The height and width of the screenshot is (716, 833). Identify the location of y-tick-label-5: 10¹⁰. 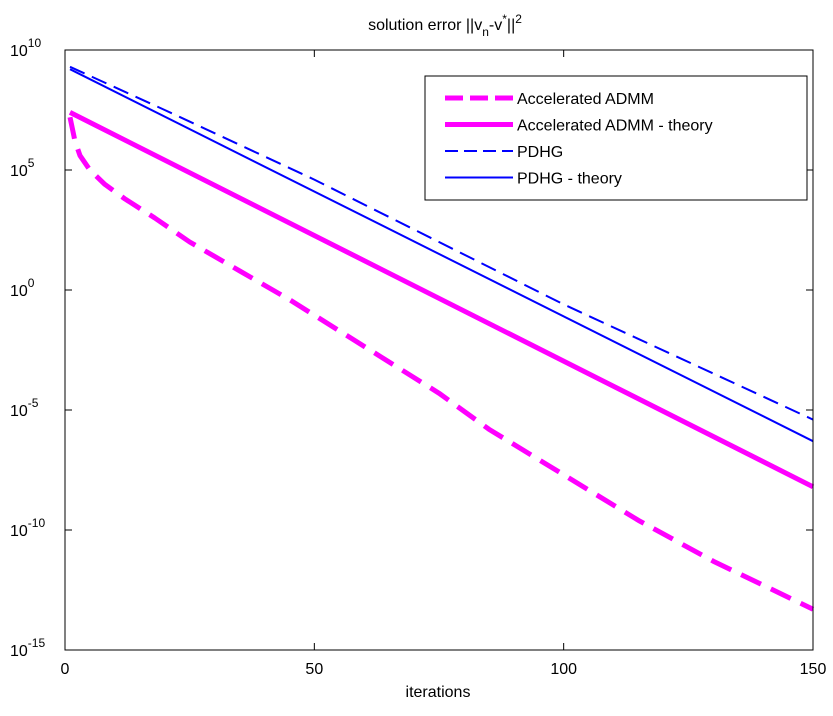
(25, 48).